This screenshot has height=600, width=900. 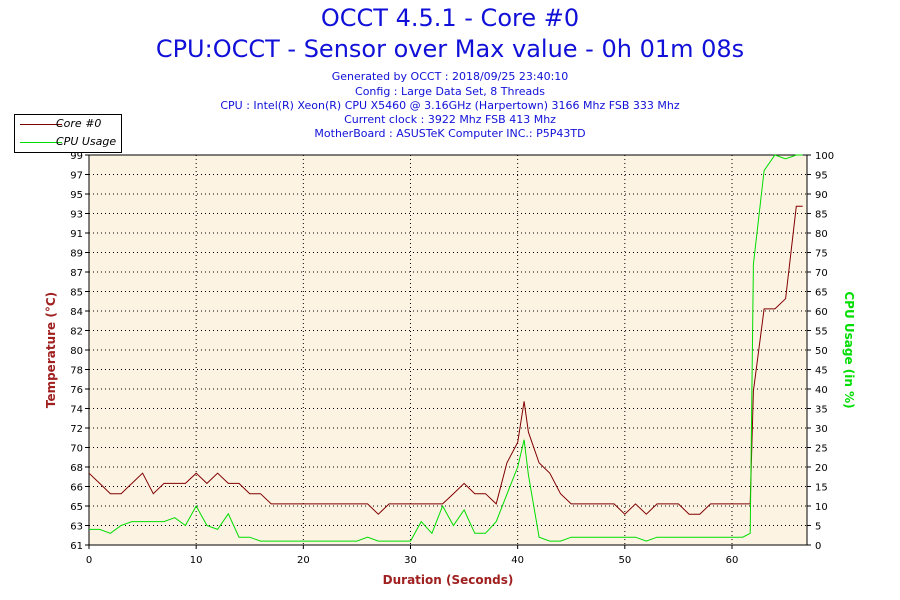 What do you see at coordinates (76, 351) in the screenshot?
I see `y-tick-label: 80` at bounding box center [76, 351].